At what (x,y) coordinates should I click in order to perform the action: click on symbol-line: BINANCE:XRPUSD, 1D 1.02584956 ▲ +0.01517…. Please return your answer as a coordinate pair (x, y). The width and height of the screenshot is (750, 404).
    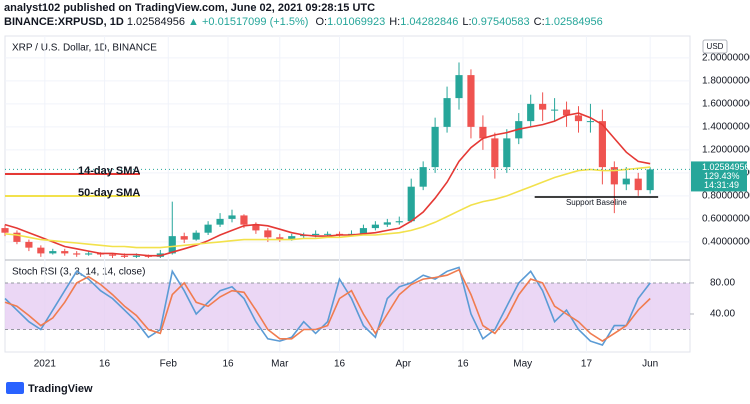
    Looking at the image, I should click on (303, 22).